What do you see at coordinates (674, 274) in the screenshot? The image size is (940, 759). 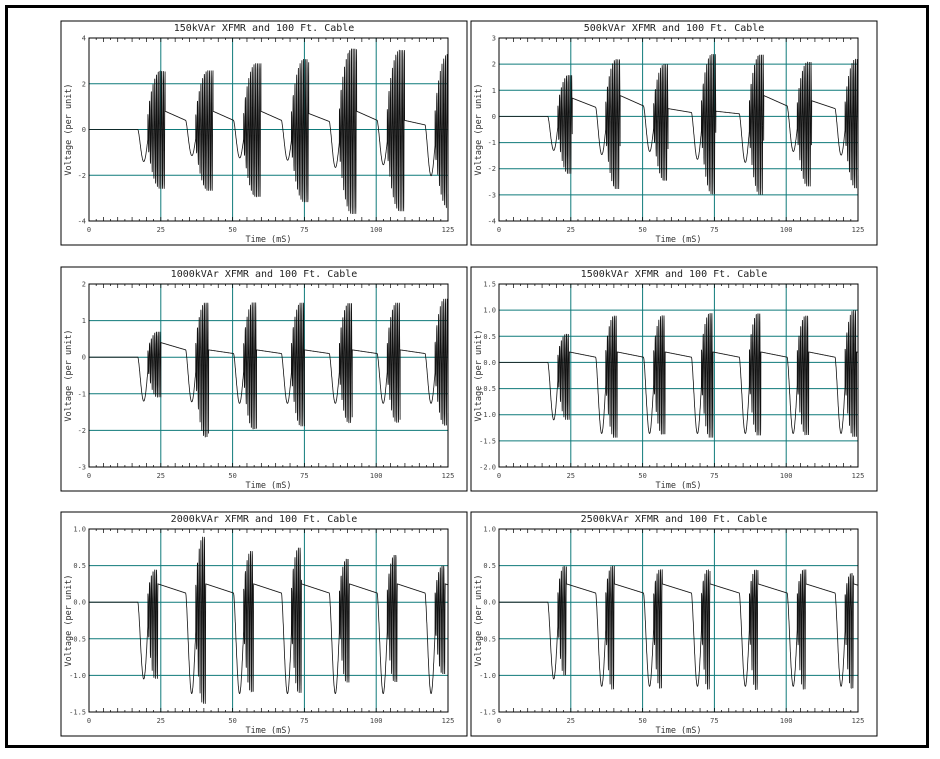 I see `chart-title: 1500kVAr XFMR and 100 Ft. Cable` at bounding box center [674, 274].